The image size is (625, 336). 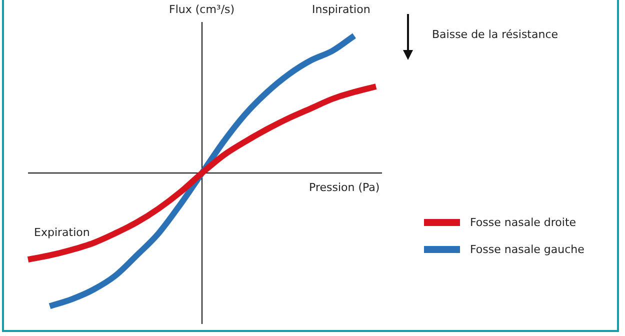 What do you see at coordinates (202, 9) in the screenshot?
I see `y-axis-title: Flux (cm³/s)` at bounding box center [202, 9].